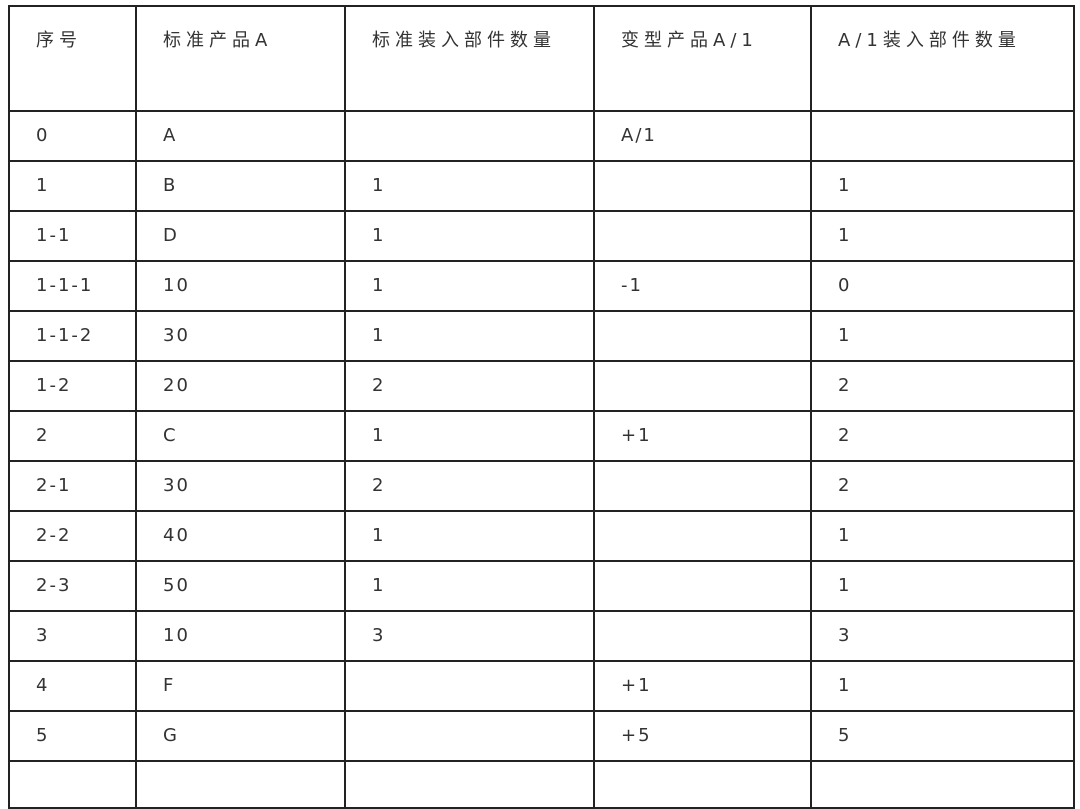 This screenshot has height=809, width=1080. What do you see at coordinates (72, 536) in the screenshot?
I see `cell-index: 2-2` at bounding box center [72, 536].